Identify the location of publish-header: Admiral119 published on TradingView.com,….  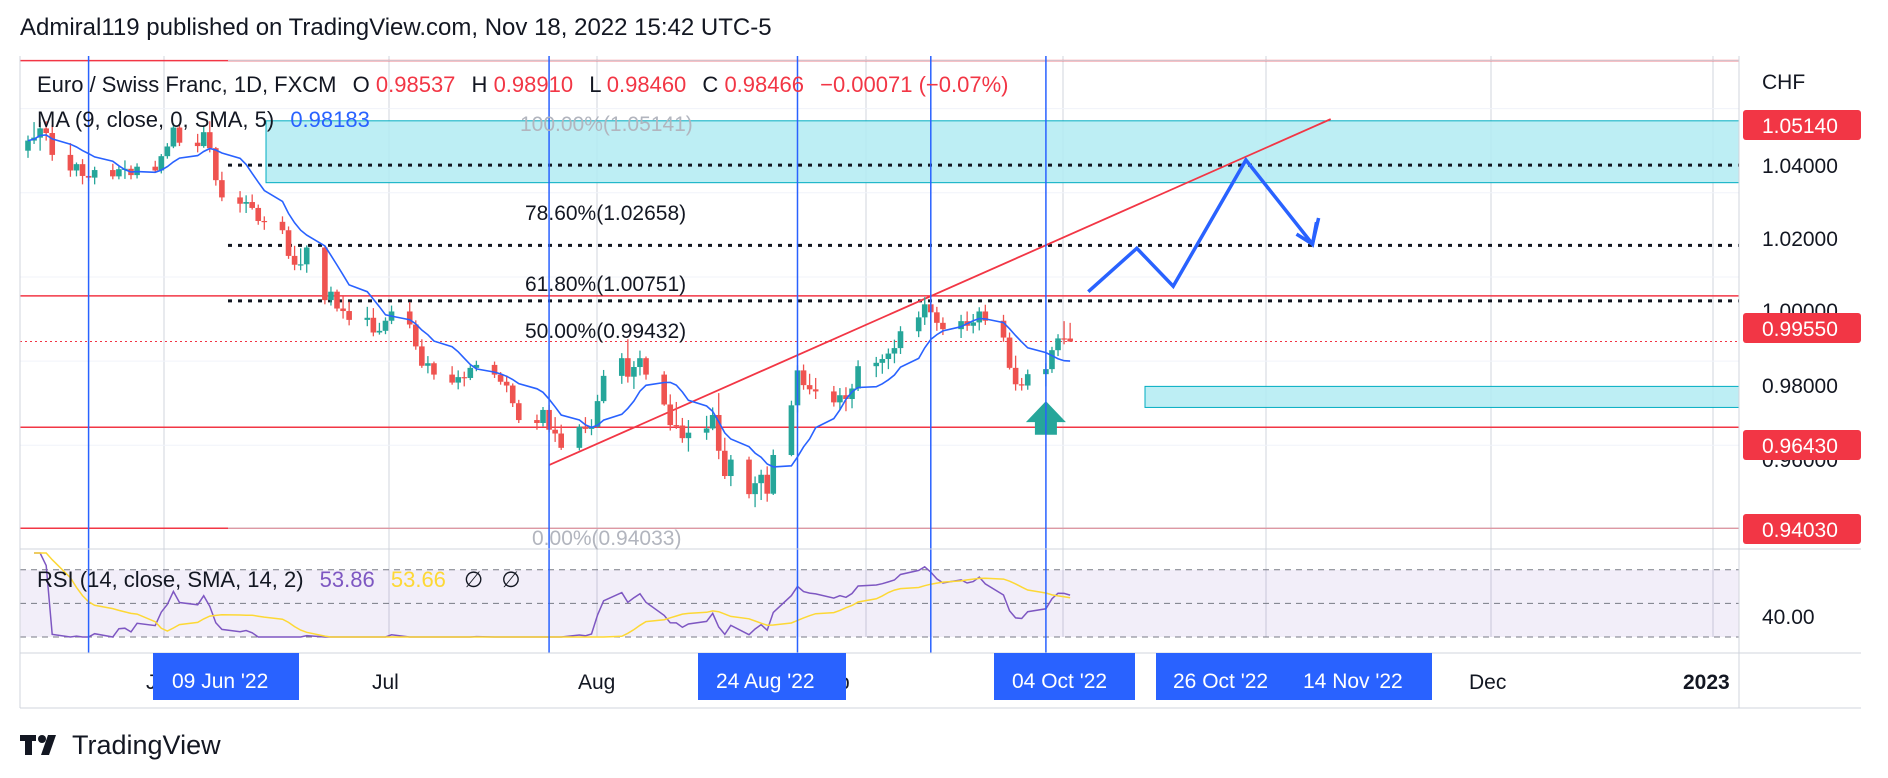
(396, 27).